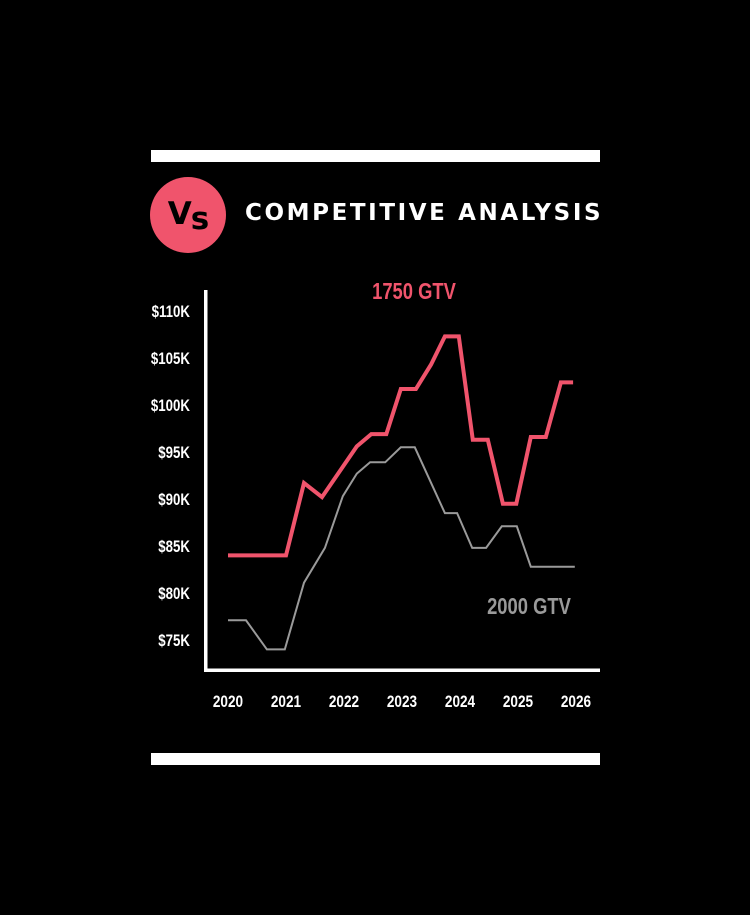 Image resolution: width=750 pixels, height=915 pixels. What do you see at coordinates (576, 702) in the screenshot?
I see `x-tick-label: 2026` at bounding box center [576, 702].